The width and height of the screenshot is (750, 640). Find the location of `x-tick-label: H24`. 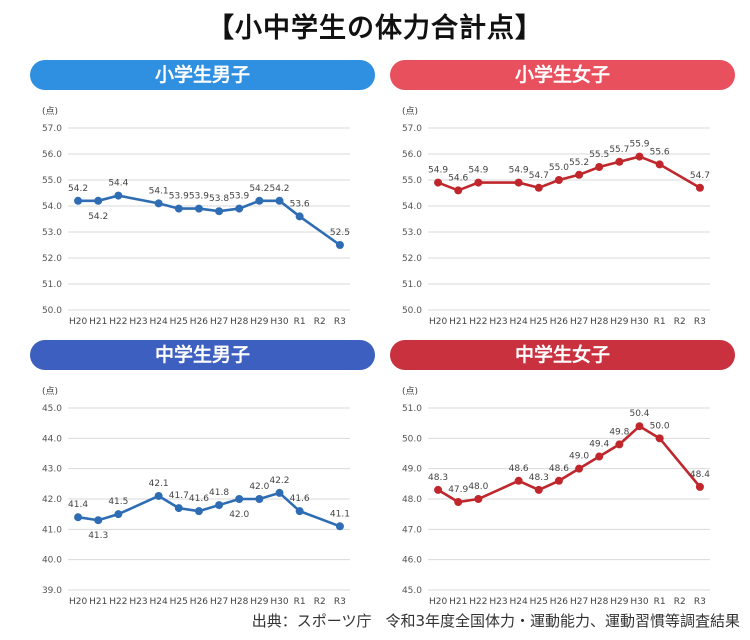

x-tick-label: H24 is located at coordinates (519, 322).